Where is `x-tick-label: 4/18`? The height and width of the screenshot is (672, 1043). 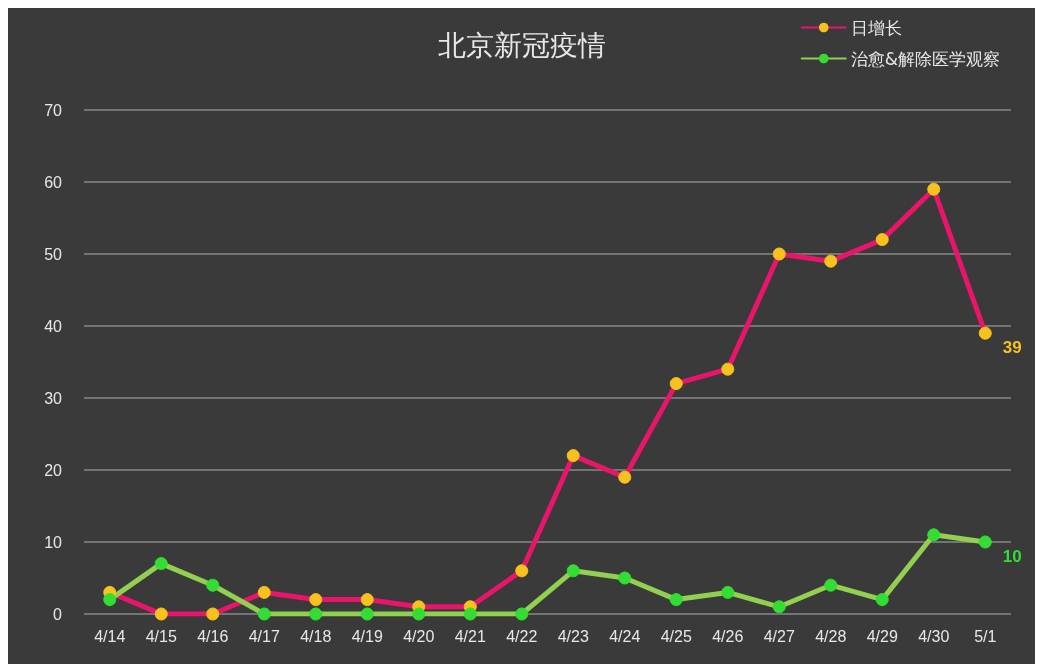 x-tick-label: 4/18 is located at coordinates (316, 636).